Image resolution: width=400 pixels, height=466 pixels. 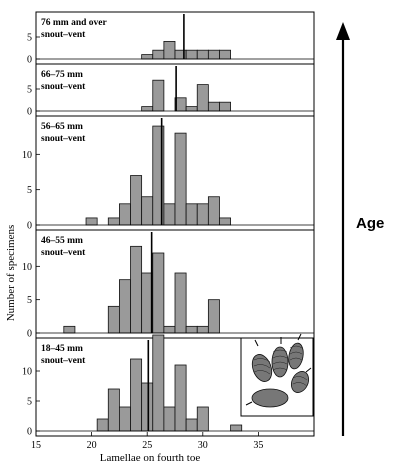 What do you see at coordinates (343, 229) in the screenshot?
I see `age-arrow` at bounding box center [343, 229].